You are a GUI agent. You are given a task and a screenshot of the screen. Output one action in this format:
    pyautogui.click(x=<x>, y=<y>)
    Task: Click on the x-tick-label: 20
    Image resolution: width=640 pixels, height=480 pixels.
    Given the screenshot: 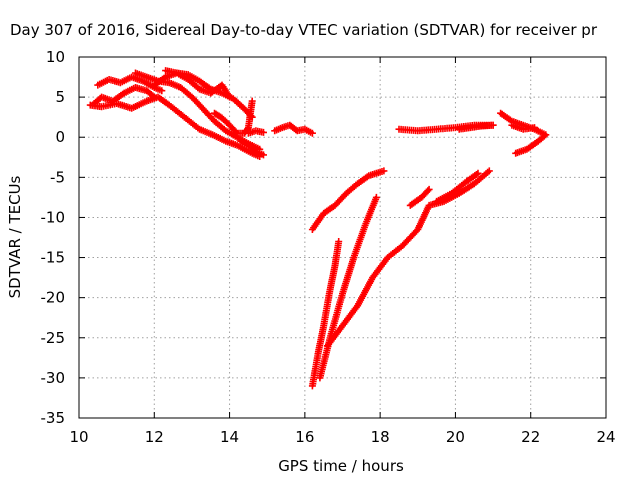 What is the action you would take?
    pyautogui.click(x=455, y=437)
    